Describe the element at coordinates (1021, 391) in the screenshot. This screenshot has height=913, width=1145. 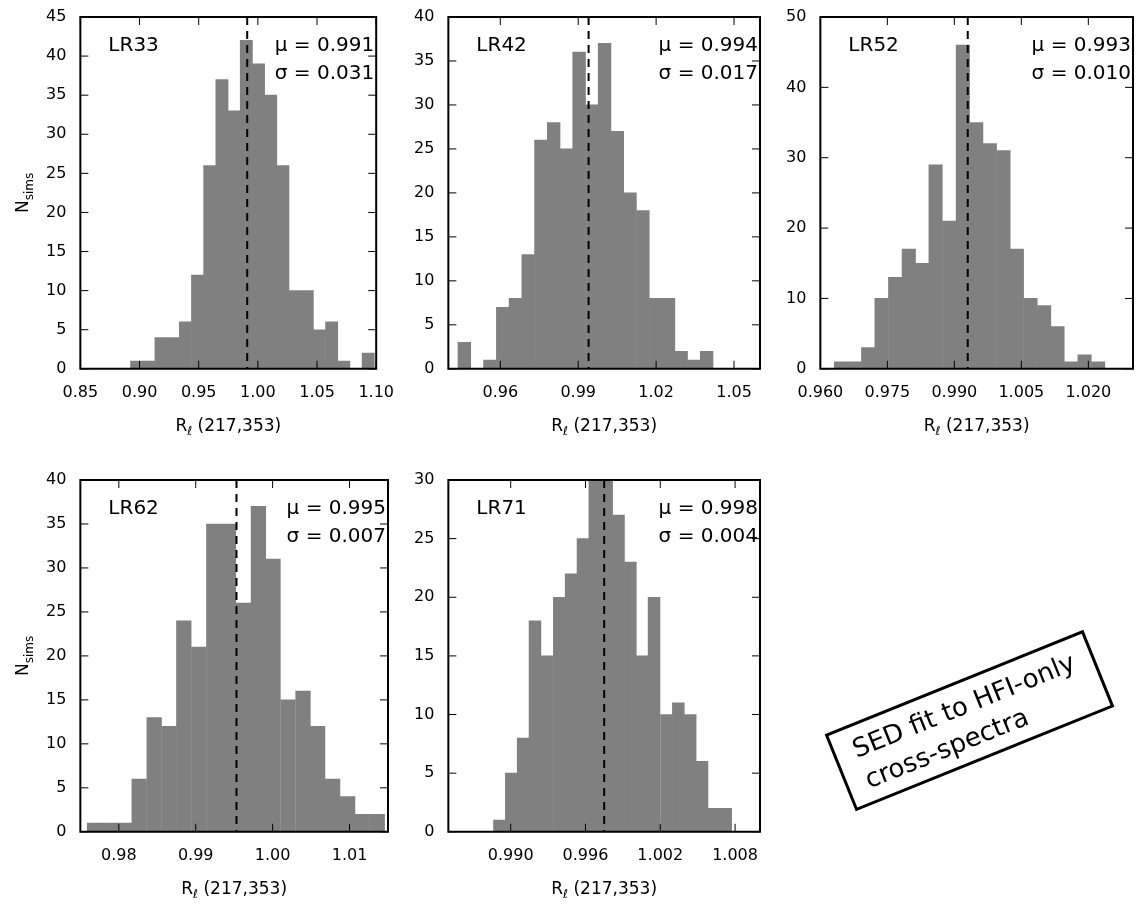
I see `x-tick-label: 1.005` at that location.